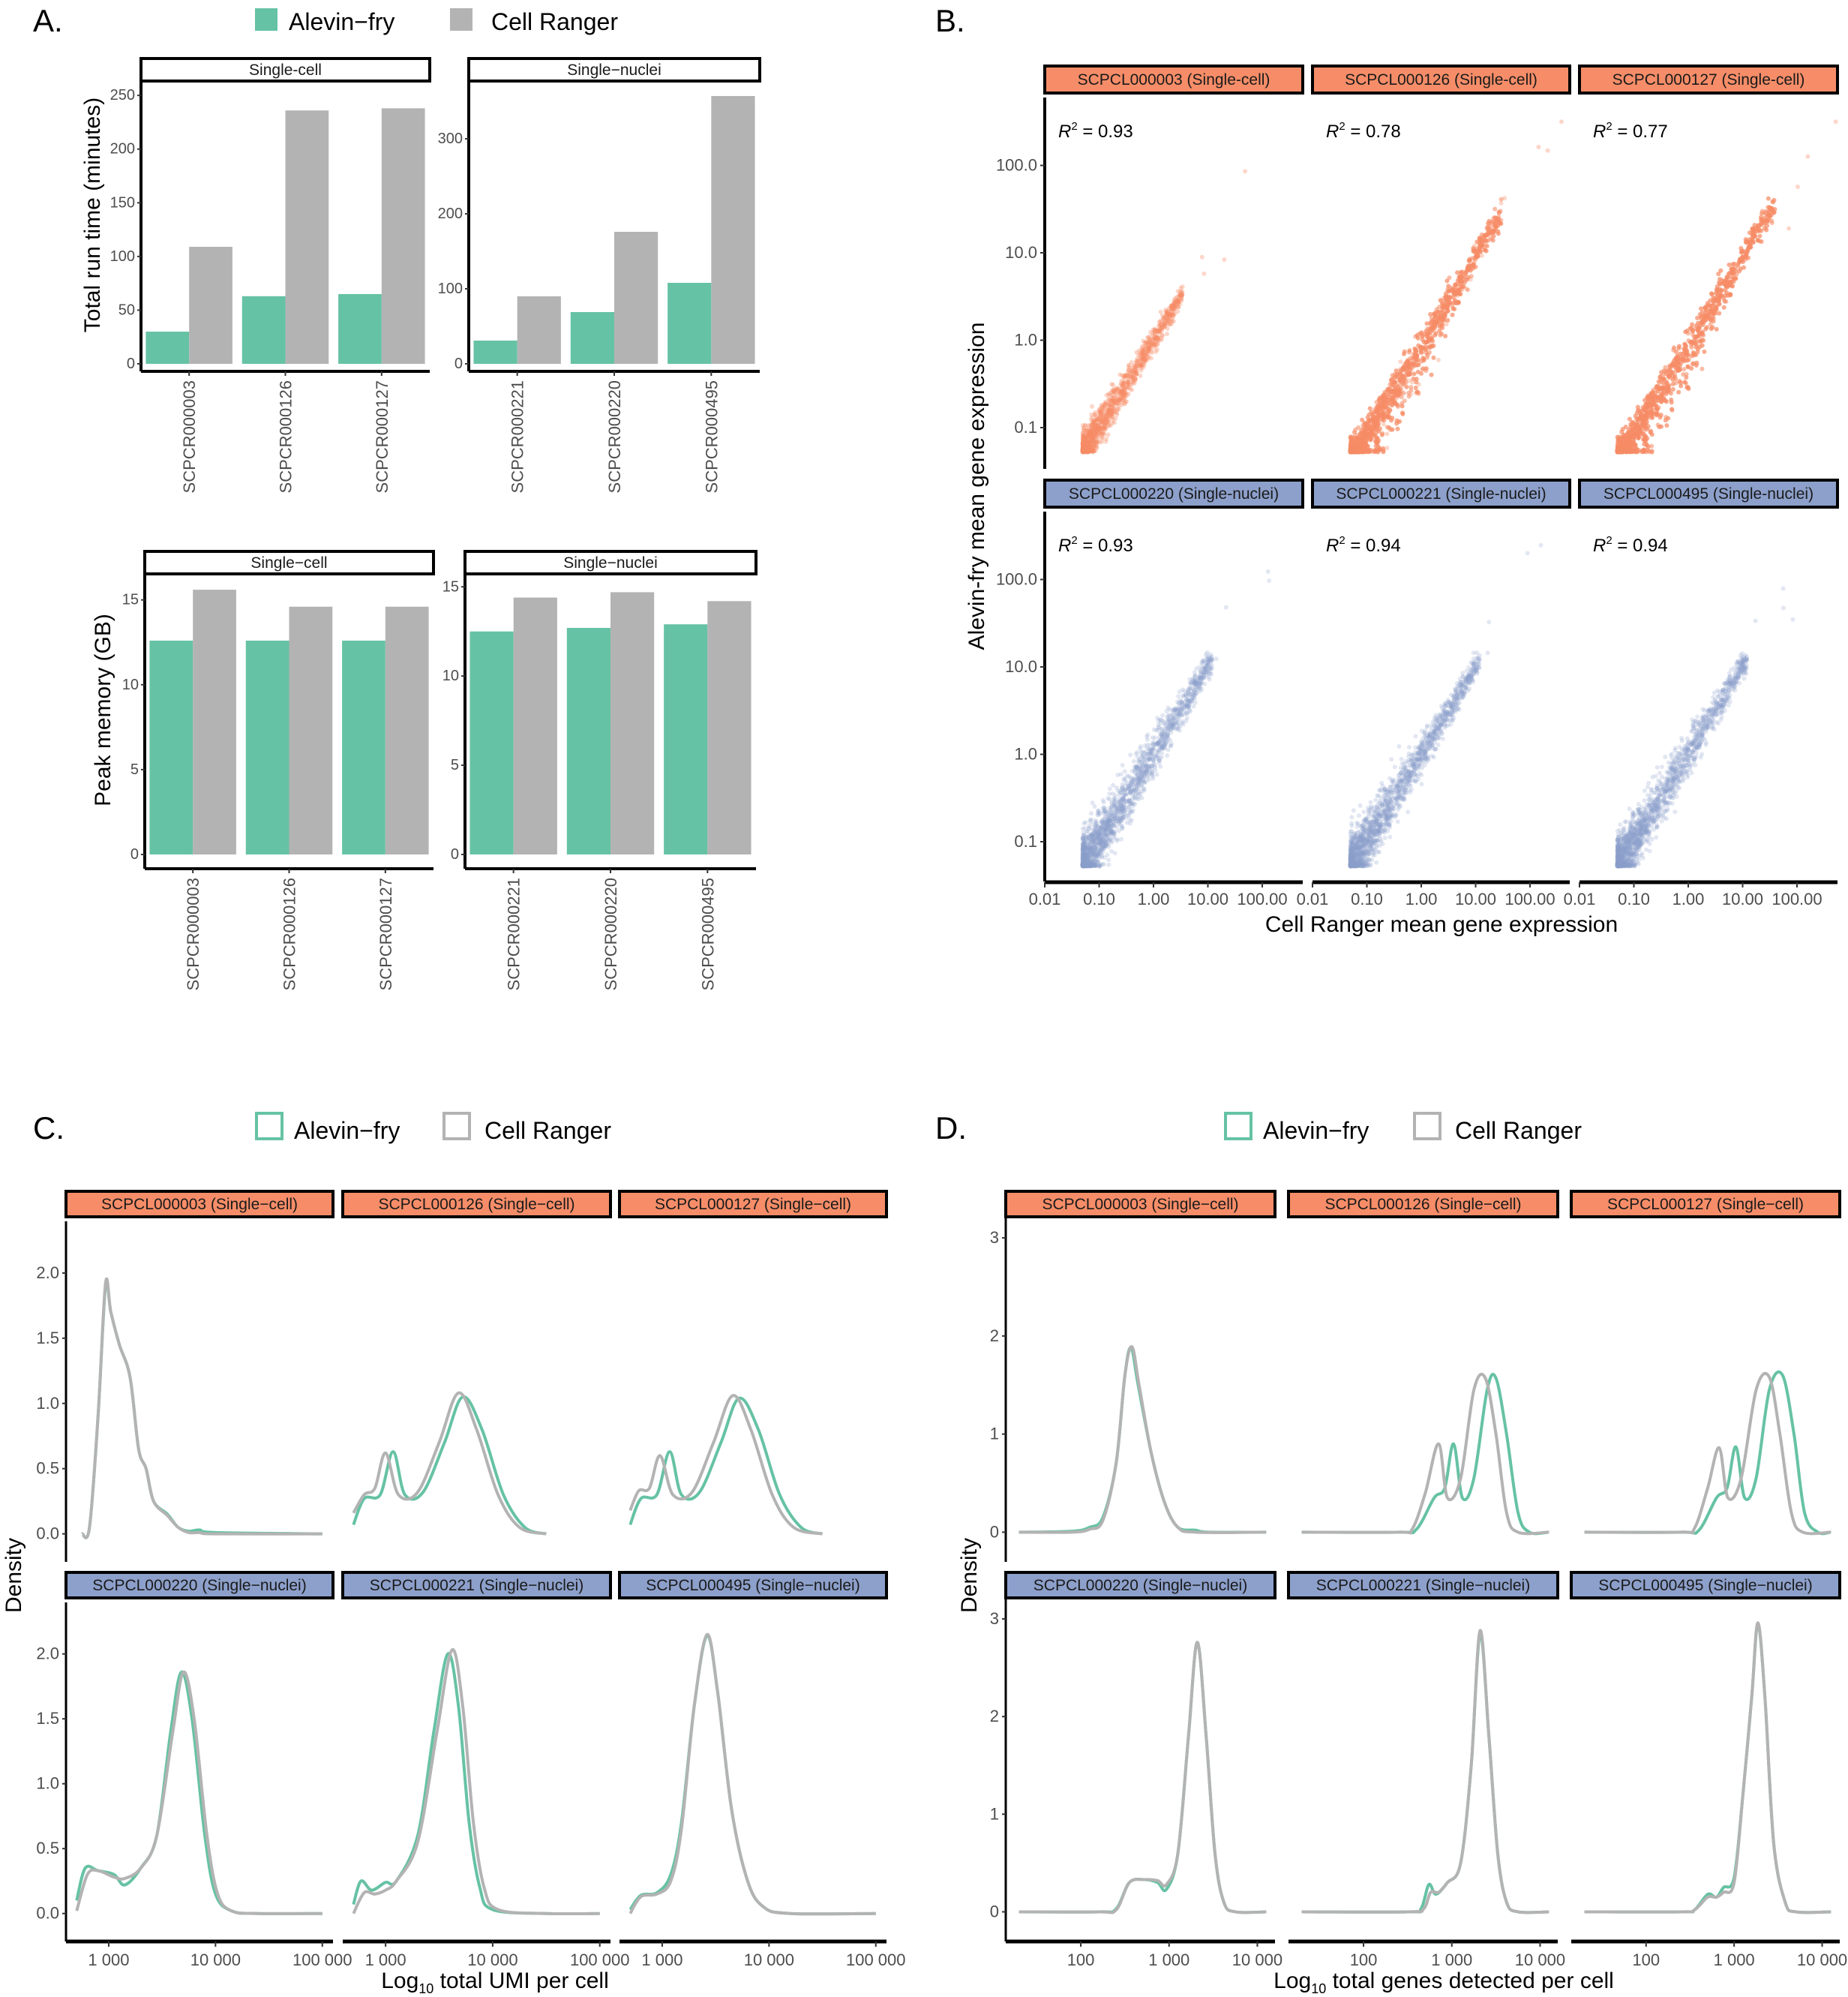 The height and width of the screenshot is (1997, 1848). Describe the element at coordinates (285, 70) in the screenshot. I see `strip-a-runtime-0-label: Single-cell` at that location.